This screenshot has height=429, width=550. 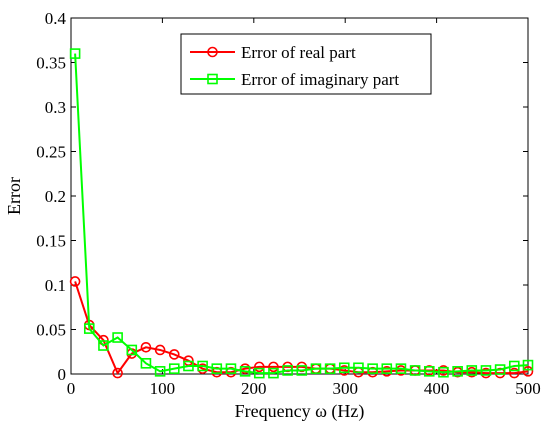 I want to click on y-tick-label: 0.35, so click(x=51, y=63).